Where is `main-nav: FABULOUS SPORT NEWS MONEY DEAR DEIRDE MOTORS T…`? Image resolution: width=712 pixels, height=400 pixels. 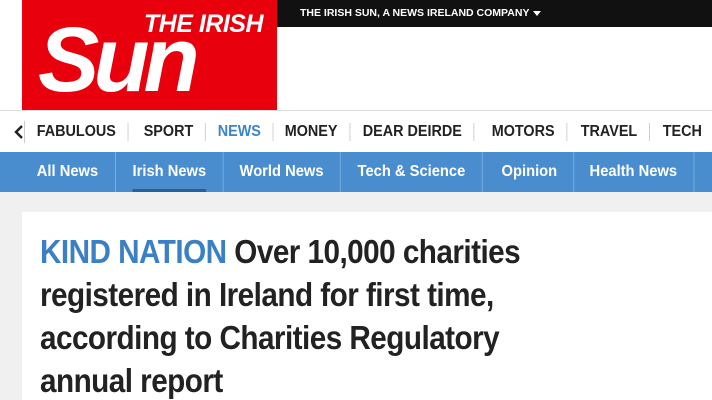
main-nav: FABULOUS SPORT NEWS MONEY DEAR DEIRDE MOTORS T… is located at coordinates (356, 131).